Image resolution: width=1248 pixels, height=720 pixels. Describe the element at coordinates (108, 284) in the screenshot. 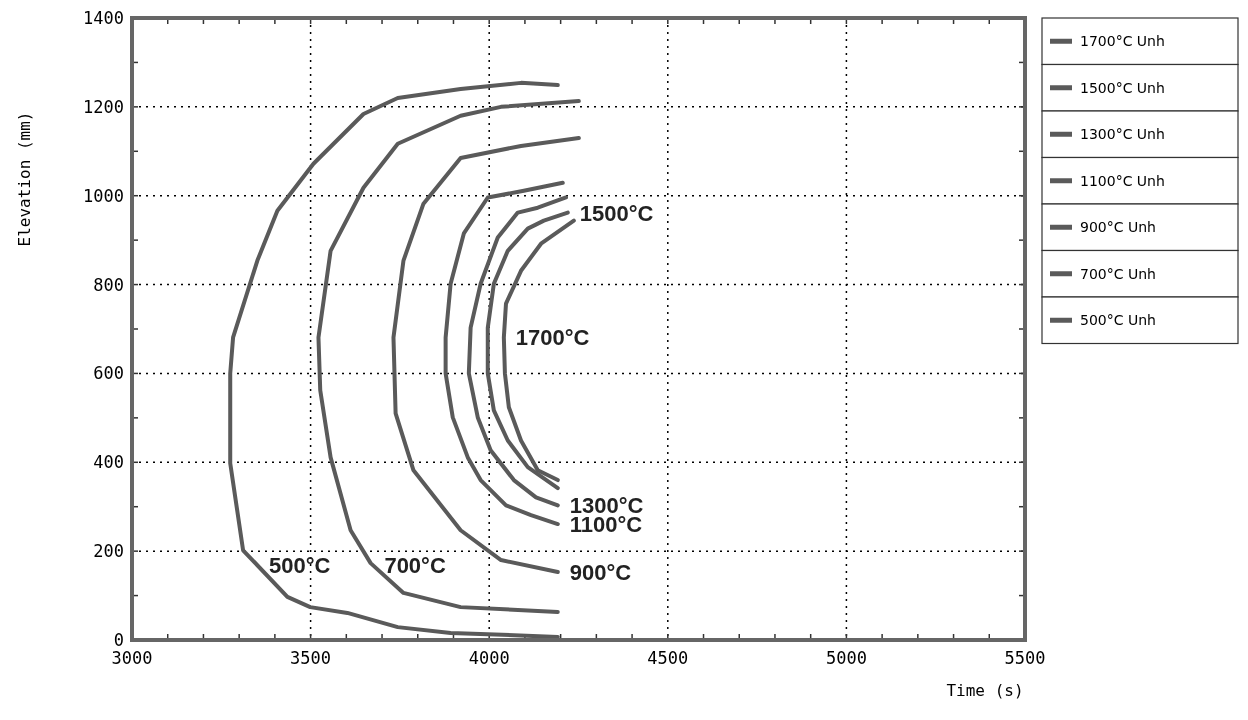

I see `y-tick-label: 800` at that location.